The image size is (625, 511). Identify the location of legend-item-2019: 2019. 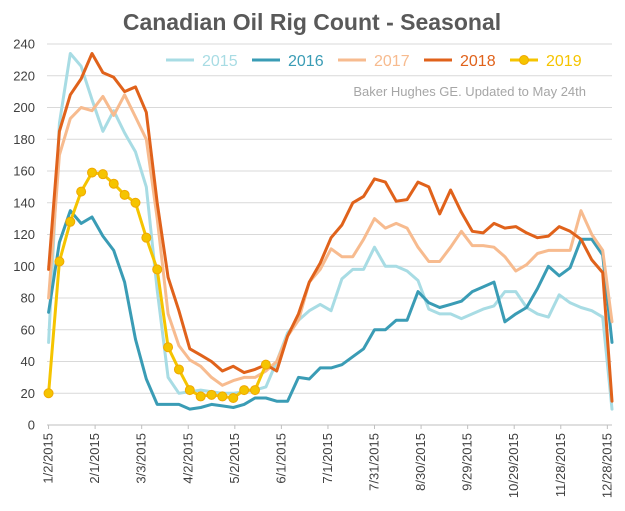
(546, 61).